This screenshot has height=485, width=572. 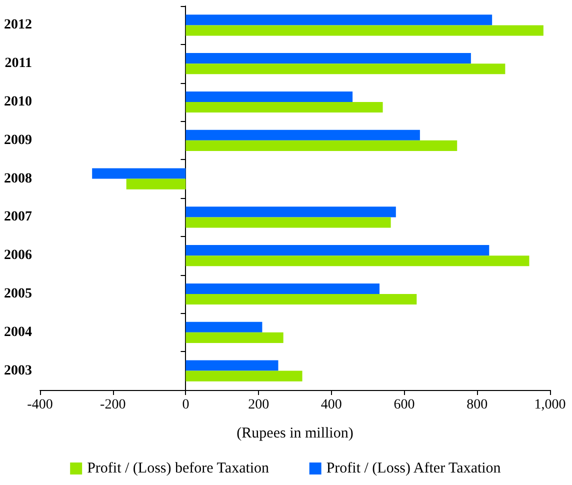 I want to click on y-tick-label: 2003, so click(x=18, y=370).